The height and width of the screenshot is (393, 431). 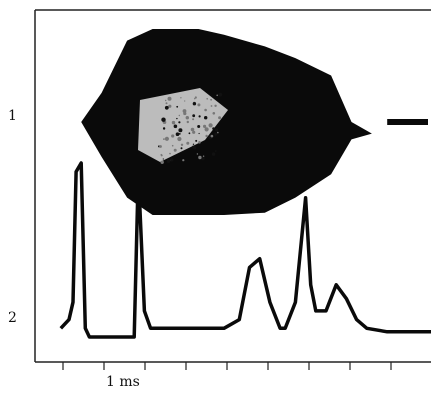 I want to click on x-axis-ticks, so click(x=227, y=366).